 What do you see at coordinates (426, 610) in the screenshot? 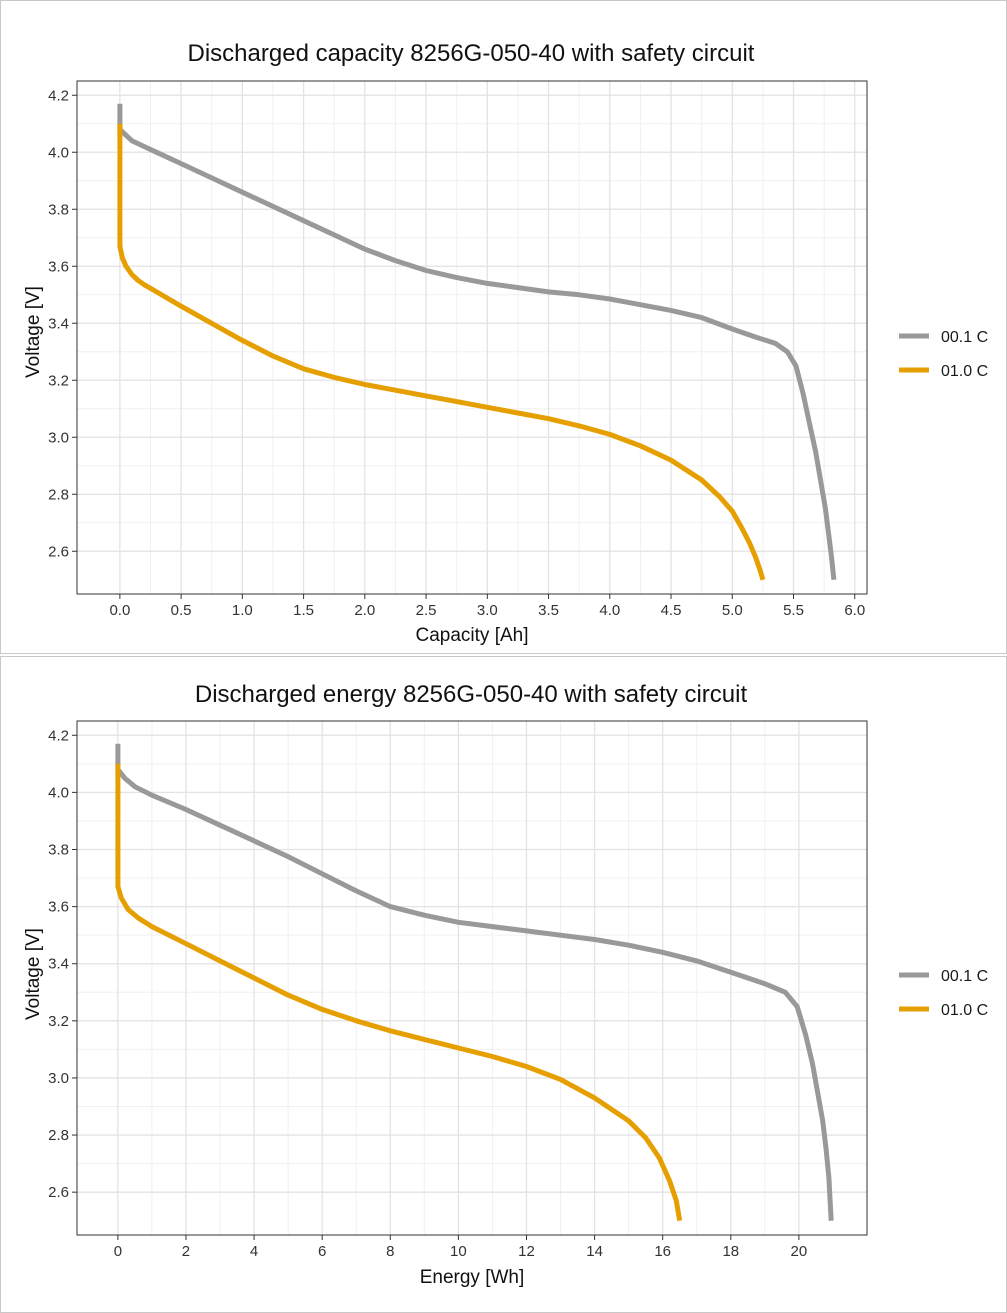
I see `x-tick-label: 2.5` at bounding box center [426, 610].